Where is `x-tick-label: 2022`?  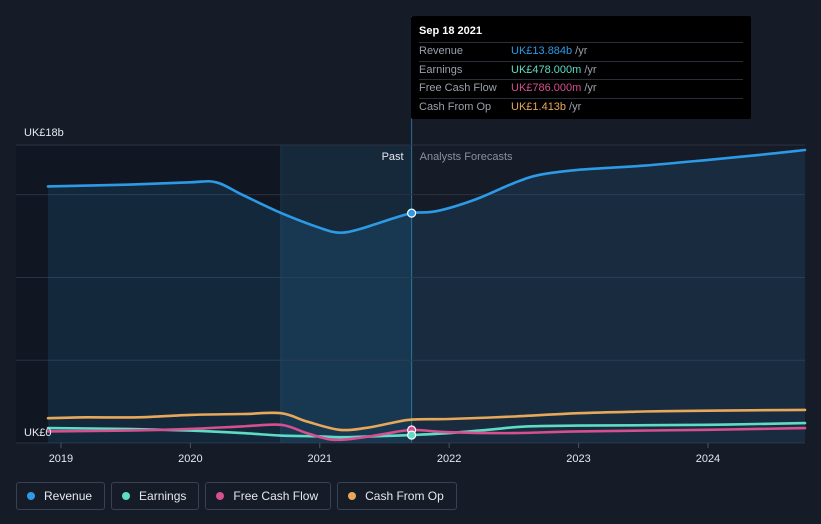
x-tick-label: 2022 is located at coordinates (449, 459).